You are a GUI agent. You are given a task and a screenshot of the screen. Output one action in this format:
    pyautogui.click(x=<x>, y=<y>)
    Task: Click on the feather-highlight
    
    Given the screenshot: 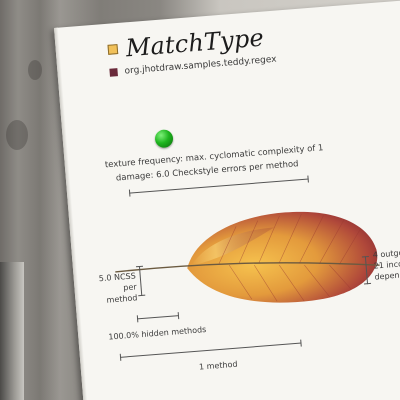 What is the action you would take?
    pyautogui.click(x=233, y=246)
    